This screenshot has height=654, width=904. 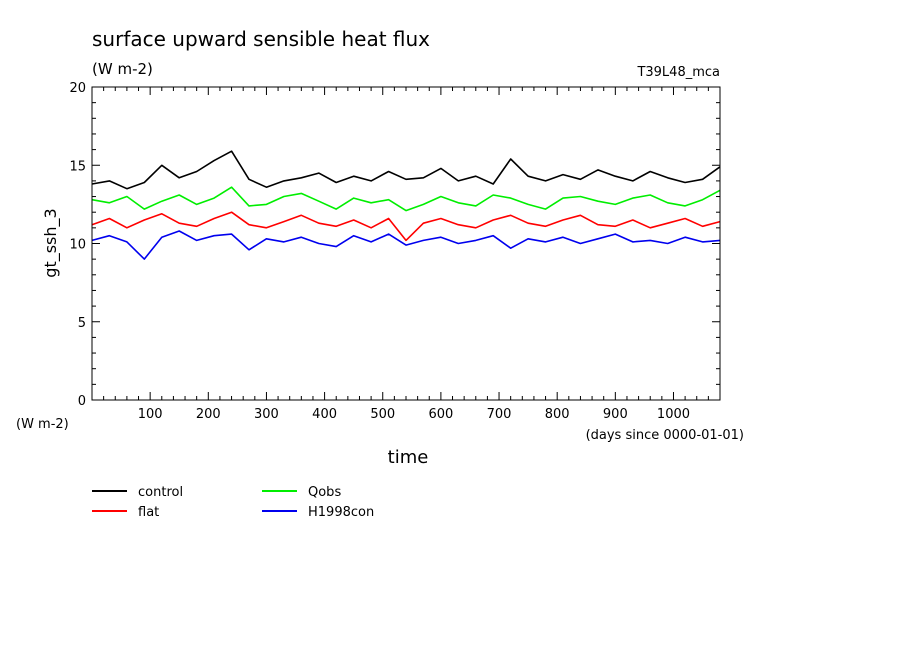 What do you see at coordinates (665, 435) in the screenshot?
I see `x-units-label: (days since 0000-01-01)` at bounding box center [665, 435].